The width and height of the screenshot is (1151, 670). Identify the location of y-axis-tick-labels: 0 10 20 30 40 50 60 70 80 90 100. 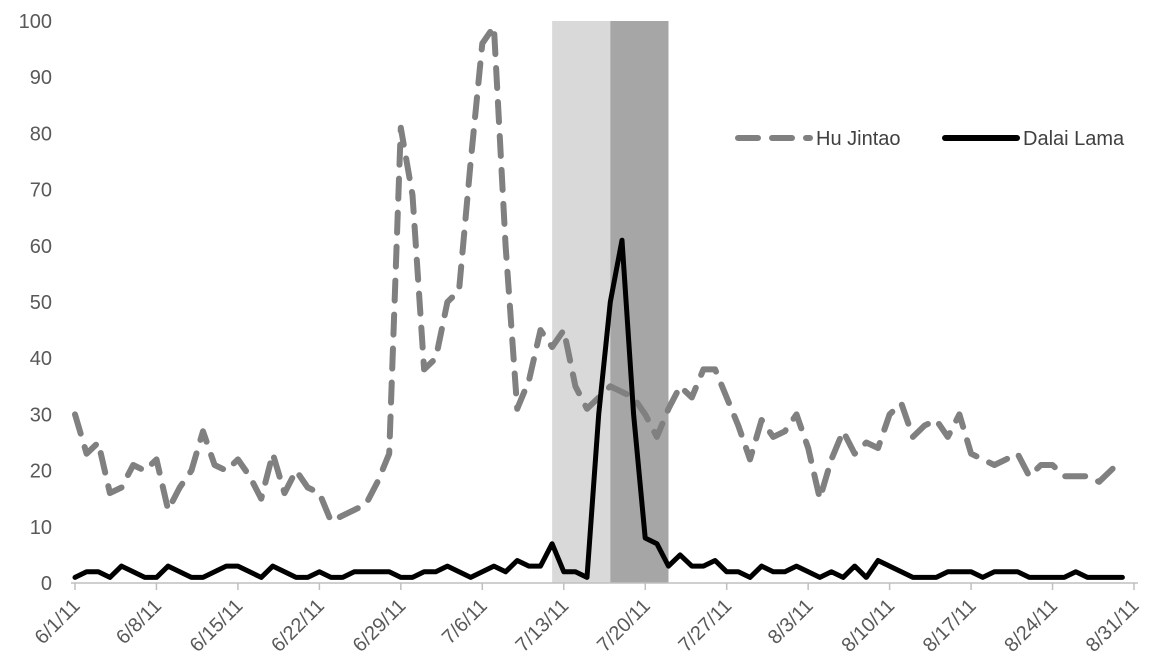
(35, 303).